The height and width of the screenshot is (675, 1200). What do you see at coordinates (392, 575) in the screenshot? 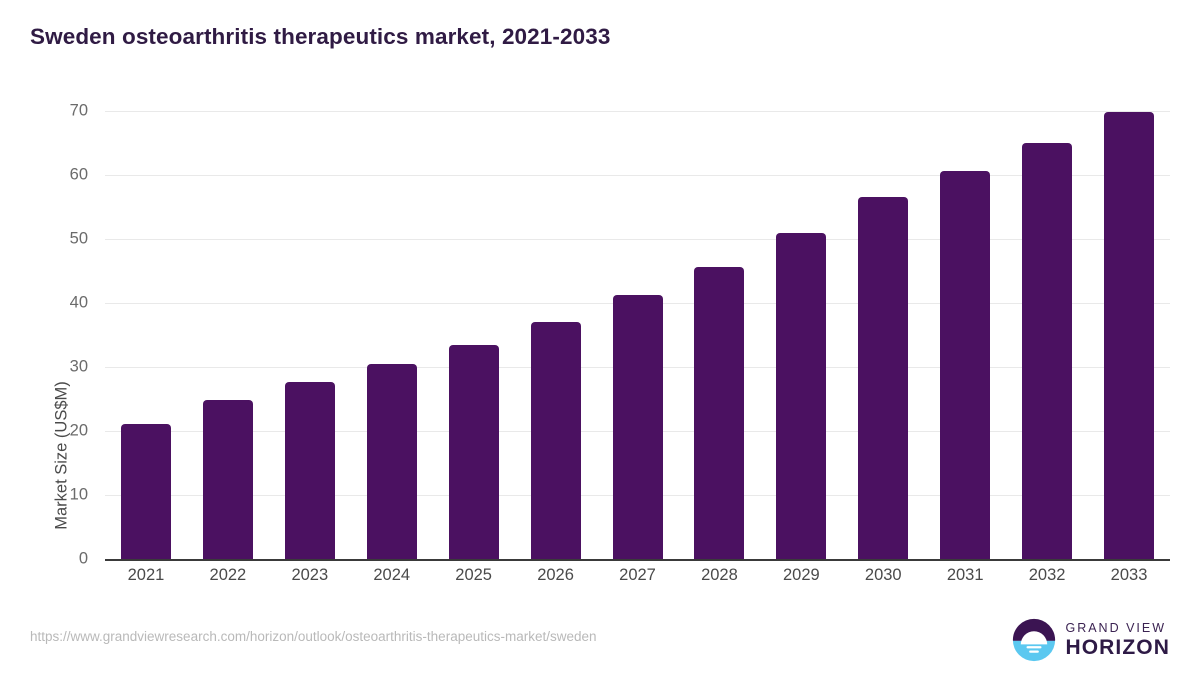
I see `x-axis-tick-label: 2024` at bounding box center [392, 575].